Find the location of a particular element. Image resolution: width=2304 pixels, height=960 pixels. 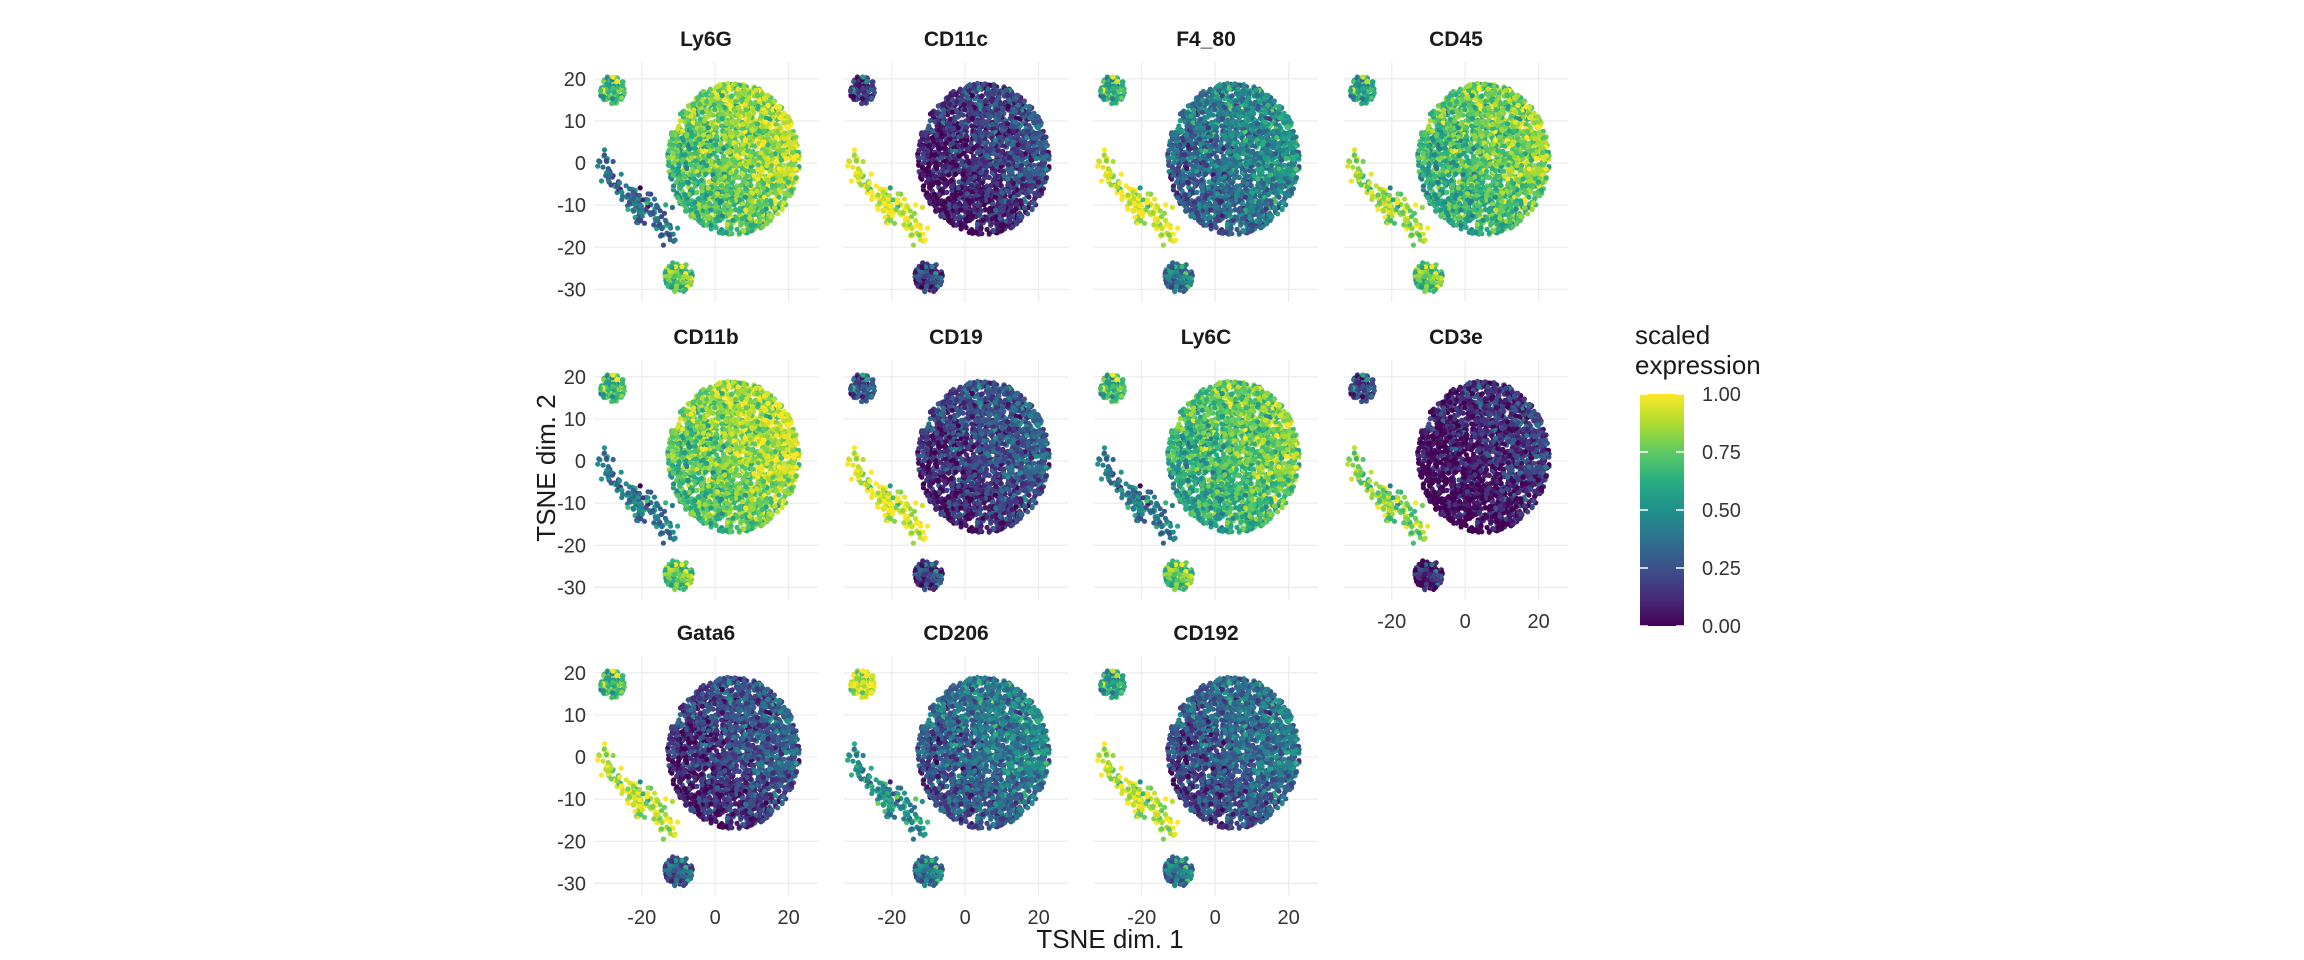

y-tick-label: 20 is located at coordinates (575, 80).